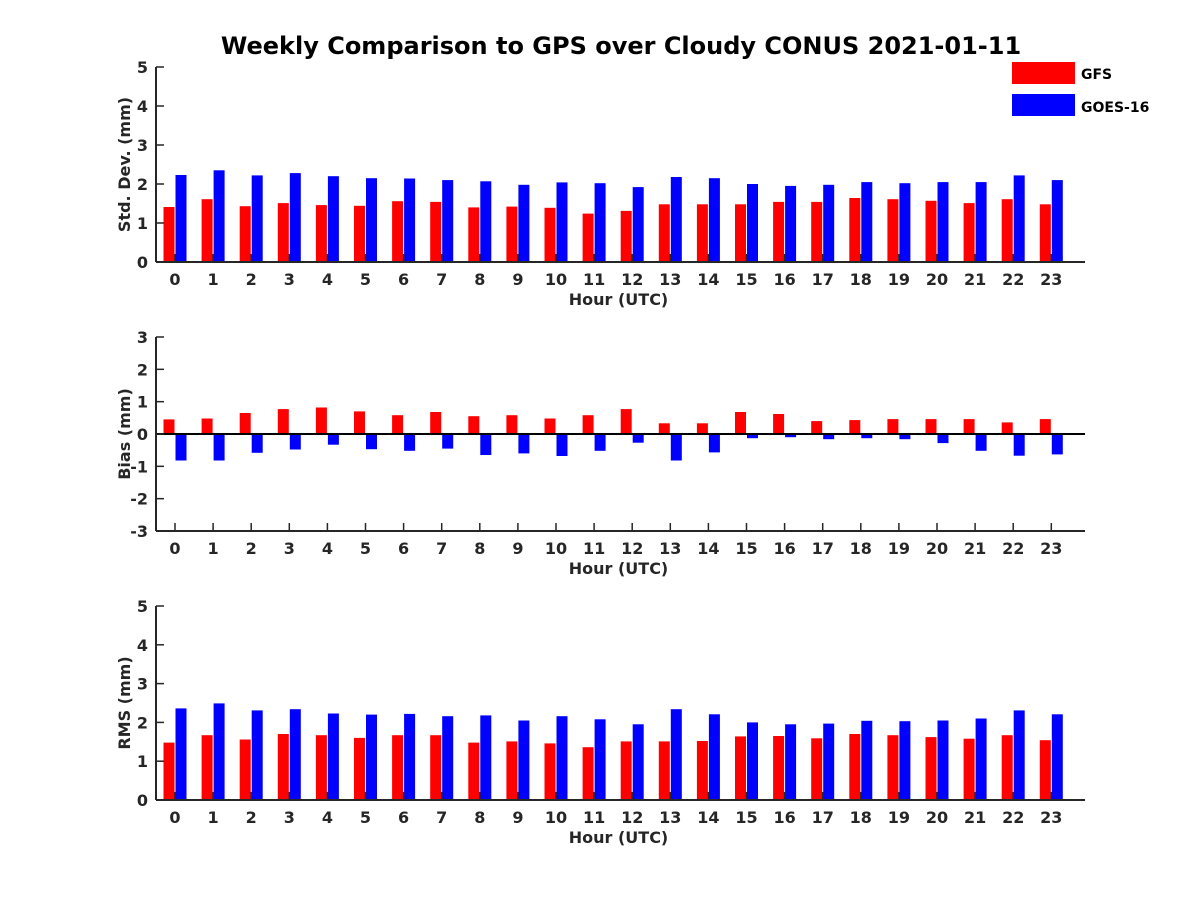 The image size is (1200, 900). What do you see at coordinates (1115, 108) in the screenshot?
I see `legend-label-goes16: GOES-16` at bounding box center [1115, 108].